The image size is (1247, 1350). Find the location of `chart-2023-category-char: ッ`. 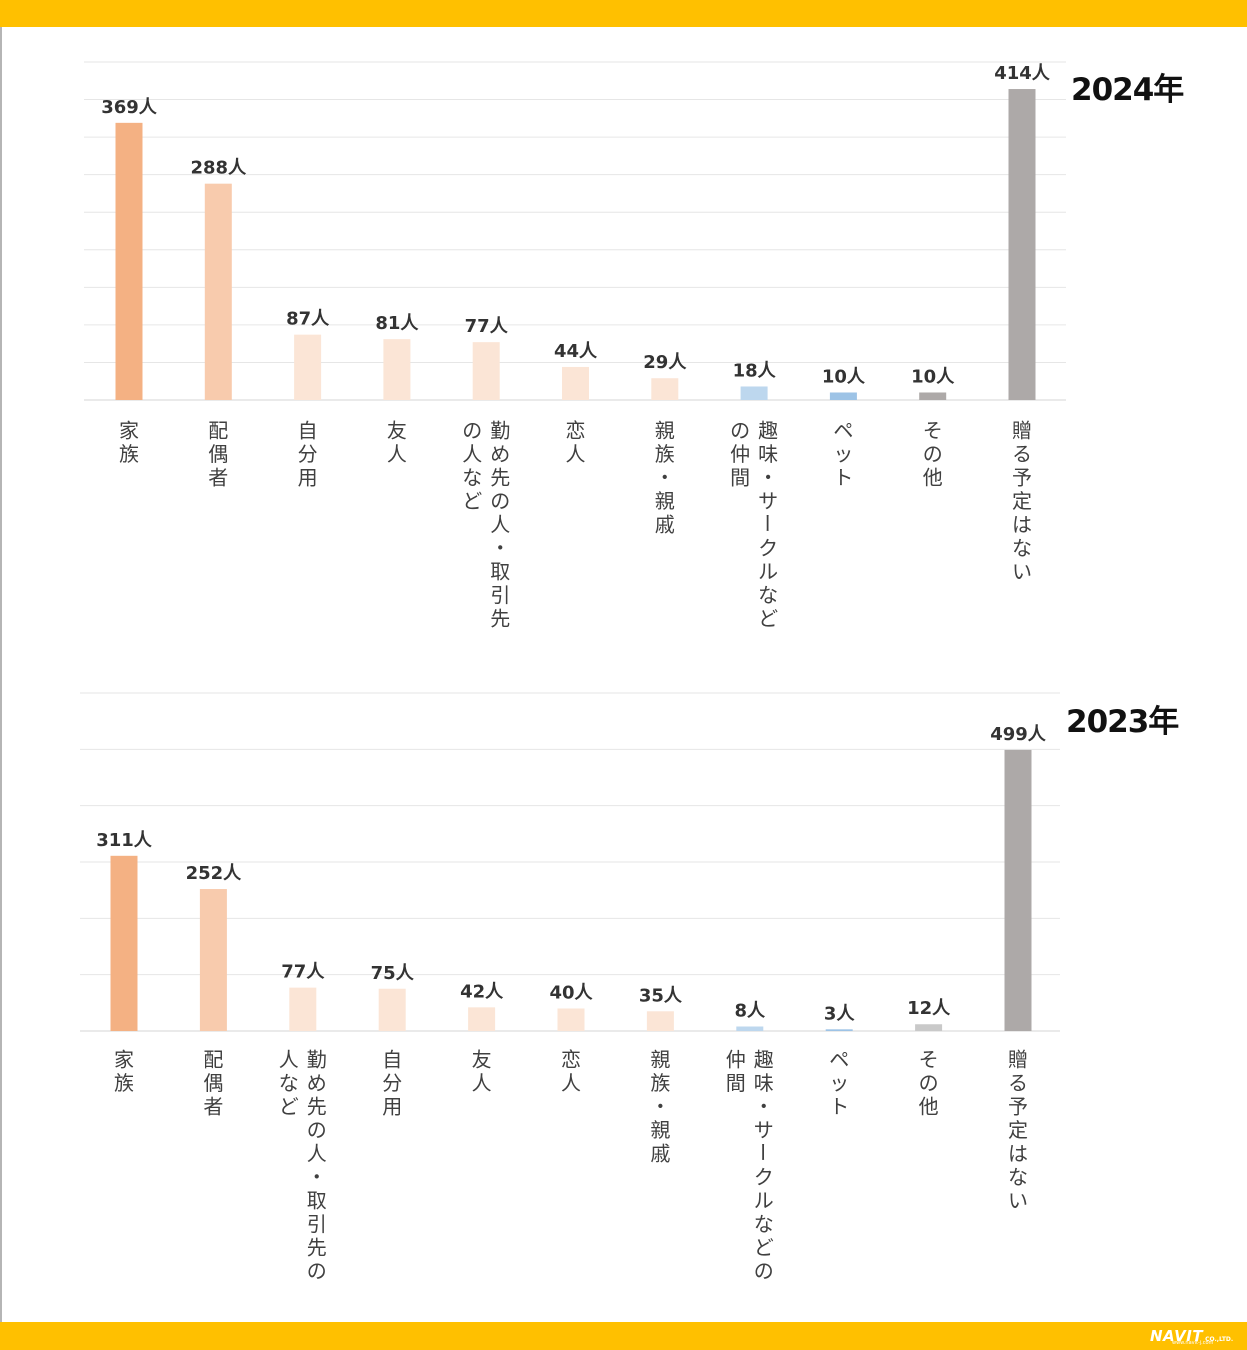

chart-2023-category-char: ッ is located at coordinates (839, 1083).